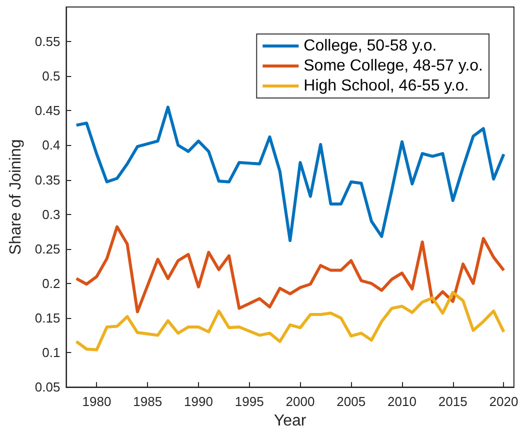 The width and height of the screenshot is (521, 434). I want to click on y-tick-label: 0.2, so click(51, 283).